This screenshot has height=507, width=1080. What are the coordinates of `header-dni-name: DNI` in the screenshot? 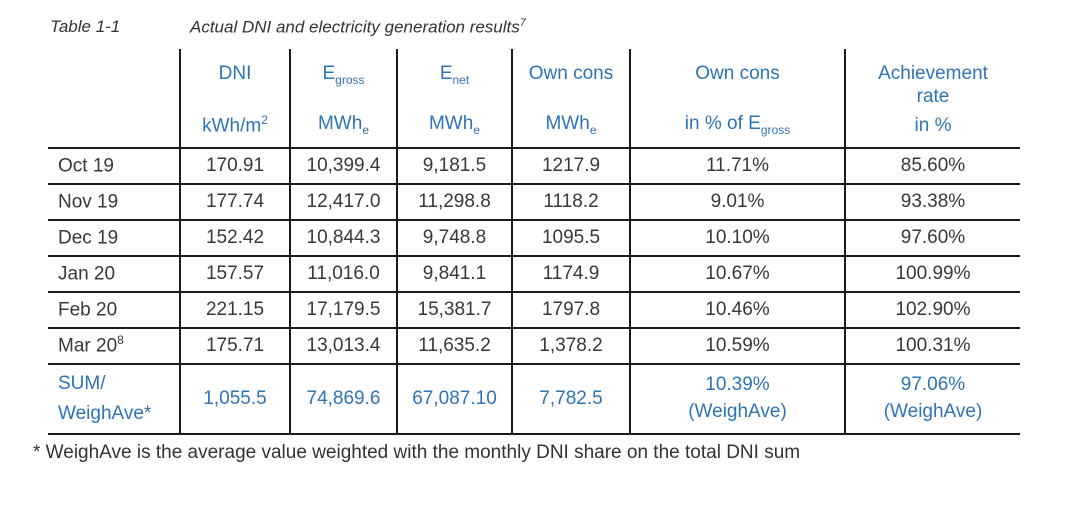 It's located at (235, 73).